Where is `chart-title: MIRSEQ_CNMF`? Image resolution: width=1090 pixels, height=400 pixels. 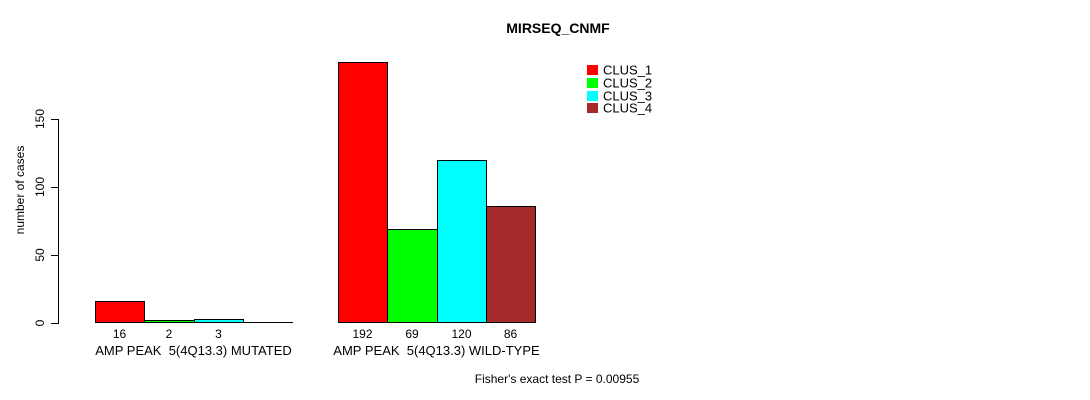 chart-title: MIRSEQ_CNMF is located at coordinates (558, 28).